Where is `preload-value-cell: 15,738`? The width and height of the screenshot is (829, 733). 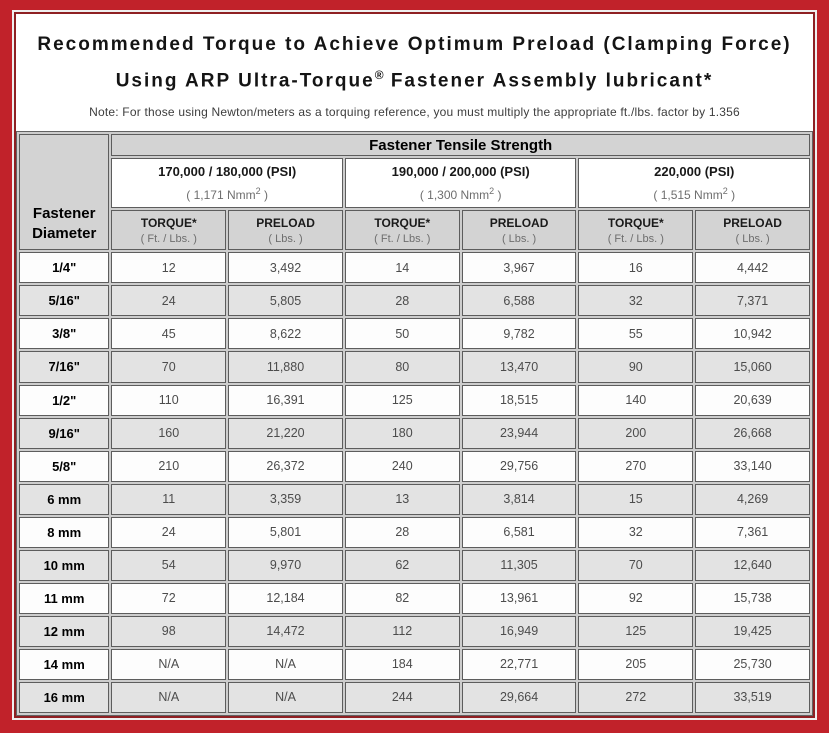 preload-value-cell: 15,738 is located at coordinates (752, 598).